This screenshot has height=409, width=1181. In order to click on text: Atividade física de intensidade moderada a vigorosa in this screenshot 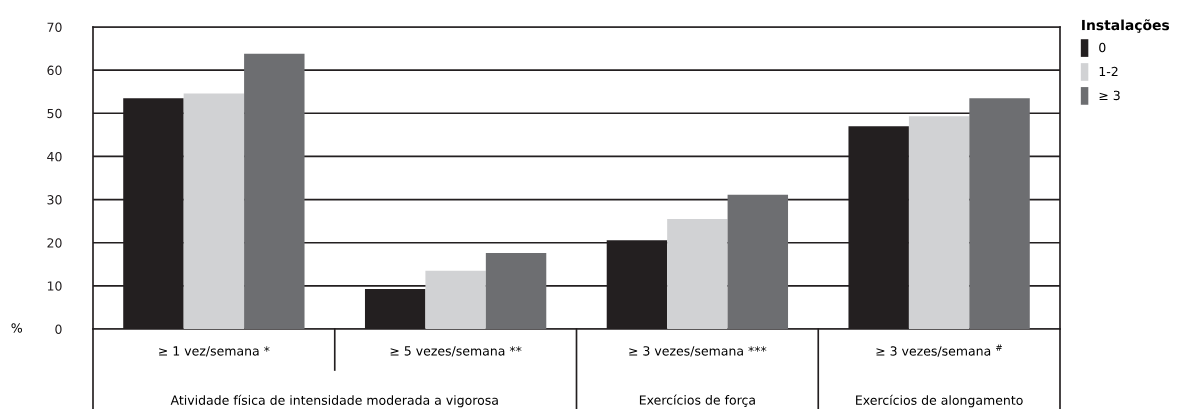, I will do `click(334, 401)`.